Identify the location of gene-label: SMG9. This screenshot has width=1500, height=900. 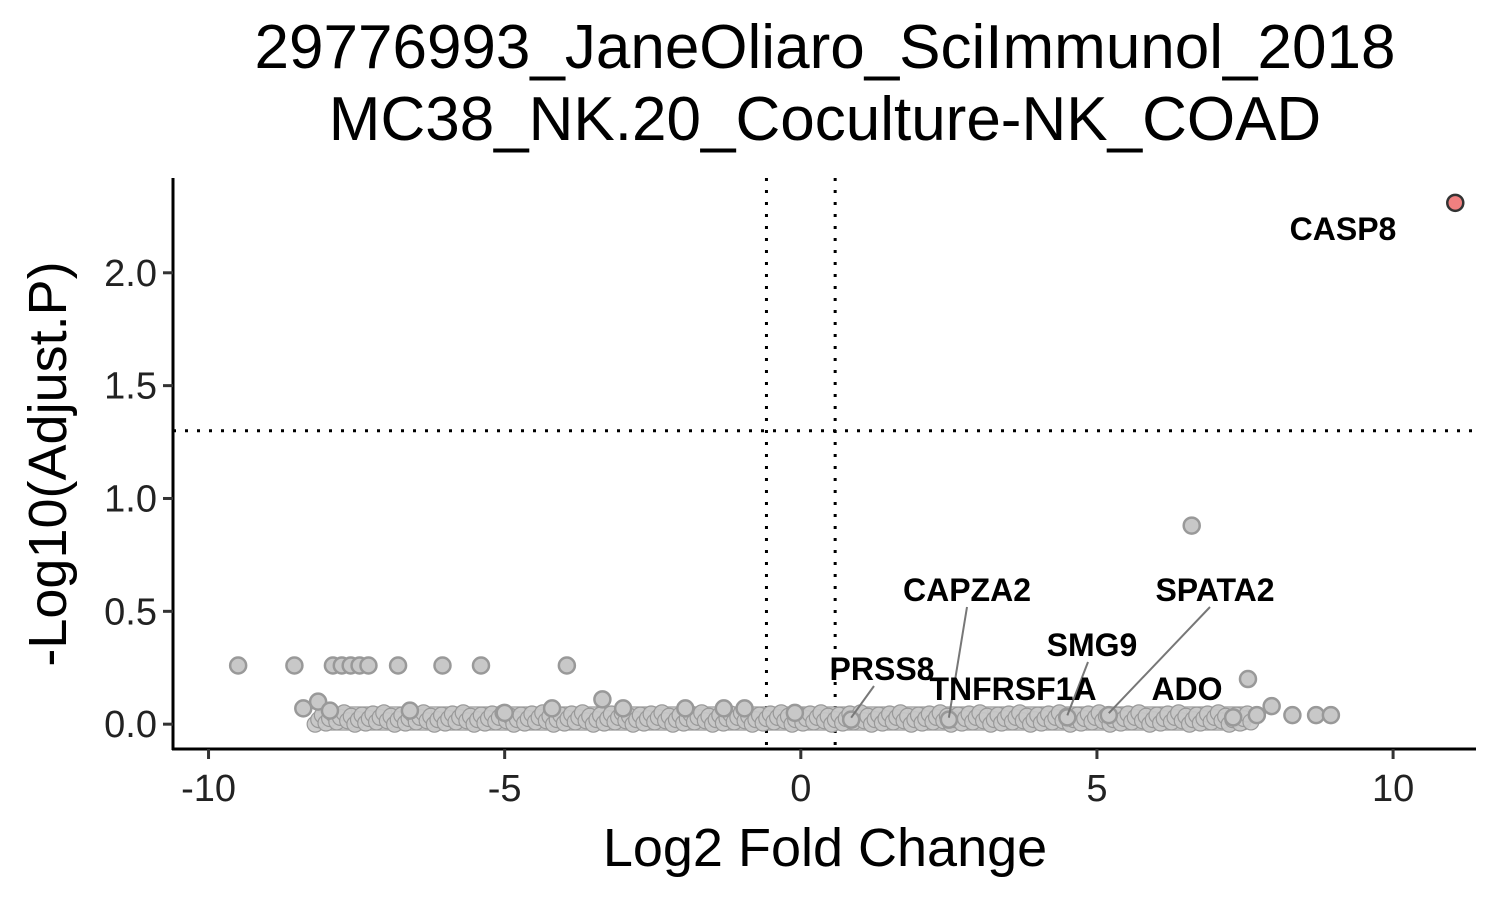
(1092, 645).